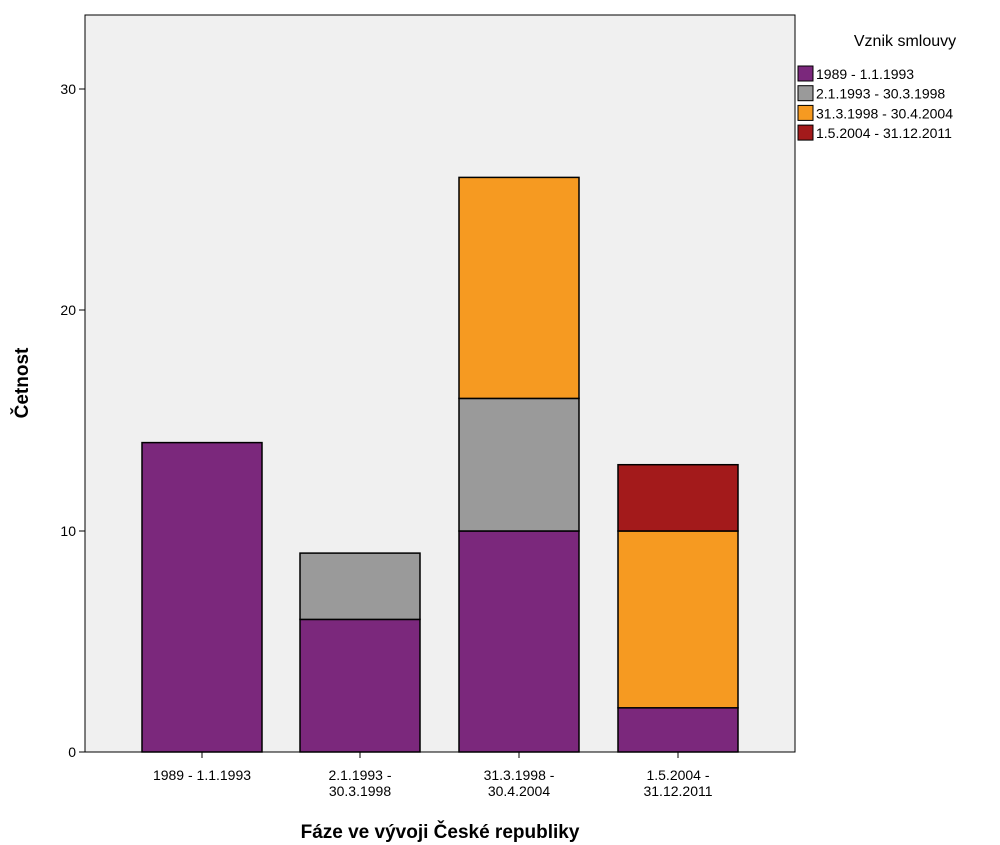 Image resolution: width=1000 pixels, height=845 pixels. What do you see at coordinates (677, 783) in the screenshot?
I see `x-tick-label: 1.5.2004 -31.12.2011` at bounding box center [677, 783].